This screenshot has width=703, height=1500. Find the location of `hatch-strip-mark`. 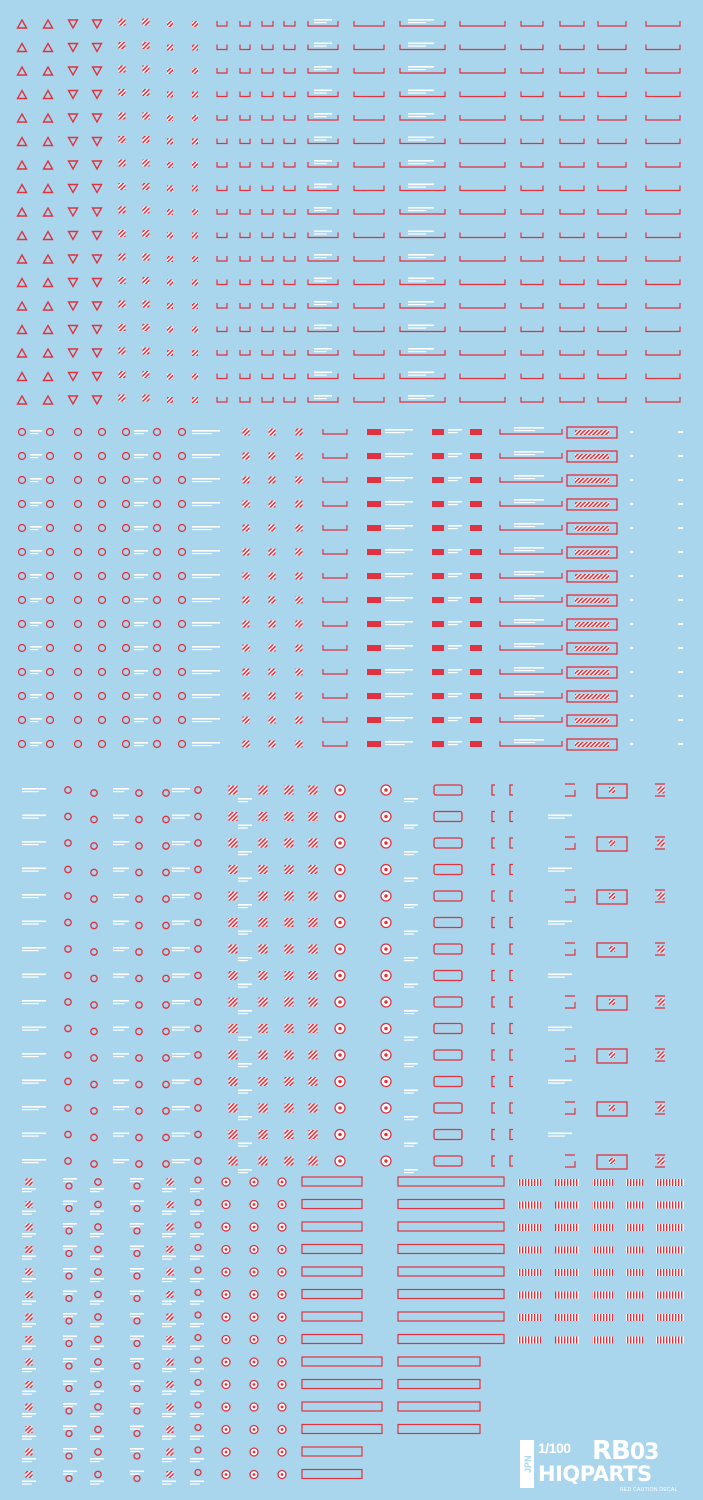

hatch-strip-mark is located at coordinates (592, 648).